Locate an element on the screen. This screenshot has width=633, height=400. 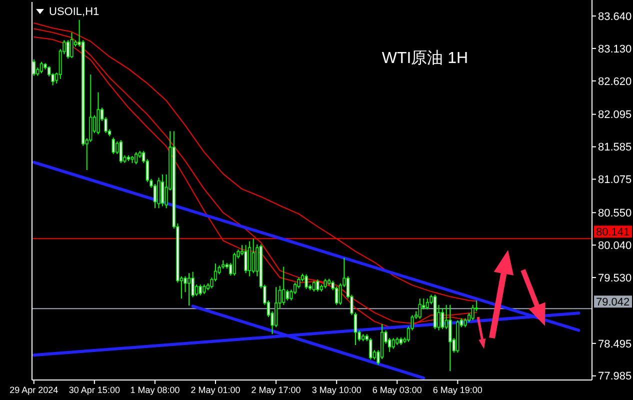
x-tick-label: 2 May 17:00 is located at coordinates (276, 390).